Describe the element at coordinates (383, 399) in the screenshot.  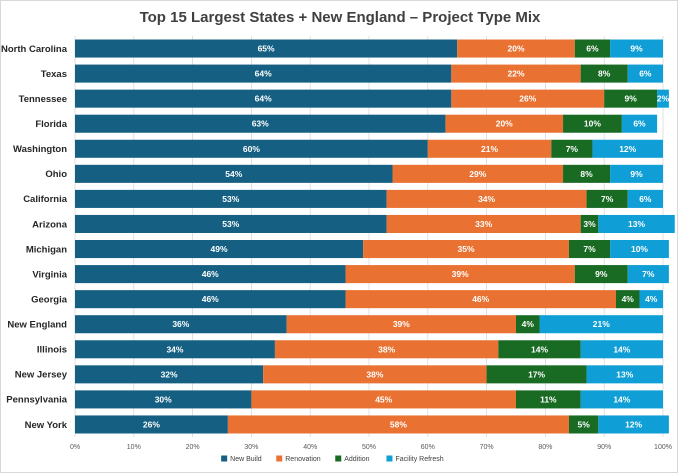
I see `data-label: 45%` at that location.